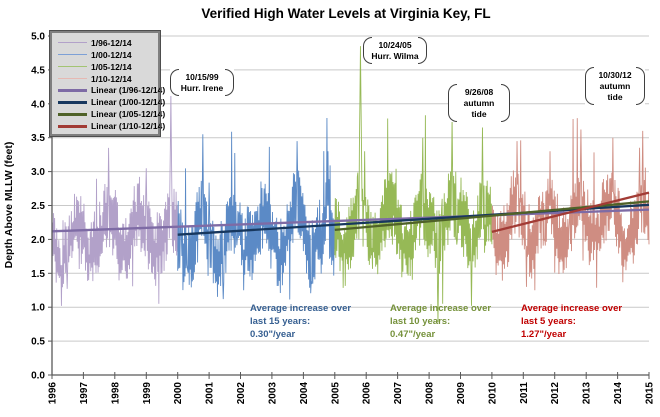  Describe the element at coordinates (555, 393) in the screenshot. I see `x-tick-label: 2012` at that location.